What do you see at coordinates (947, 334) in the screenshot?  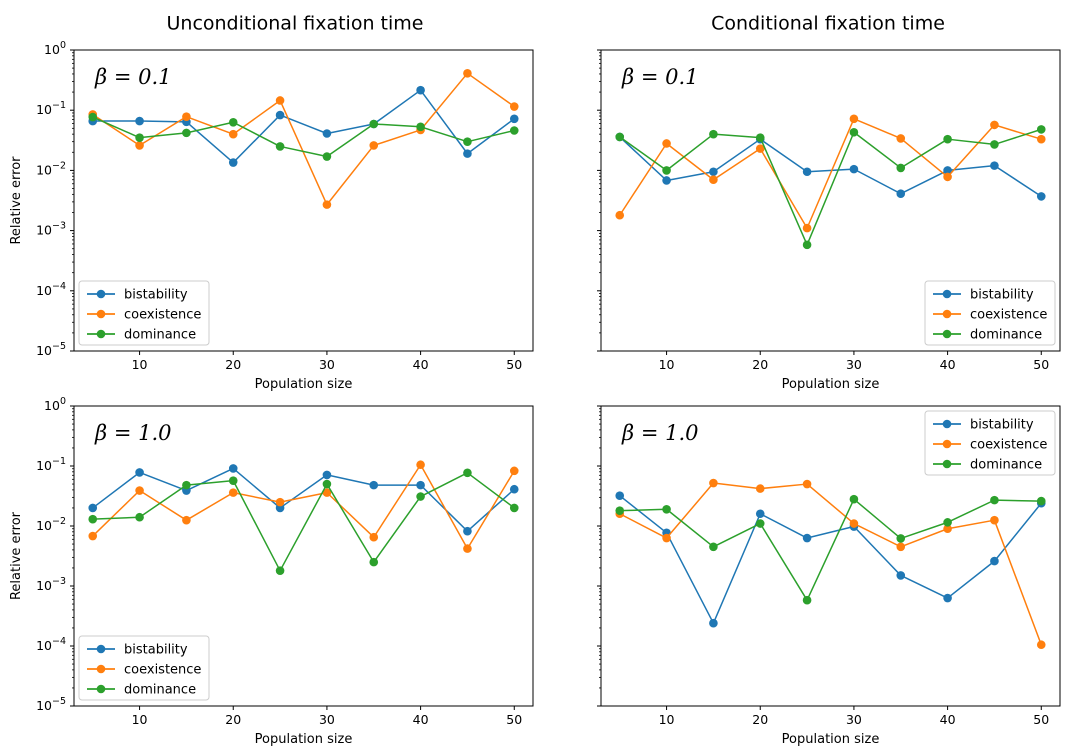 I see `legend-marker-dominance` at bounding box center [947, 334].